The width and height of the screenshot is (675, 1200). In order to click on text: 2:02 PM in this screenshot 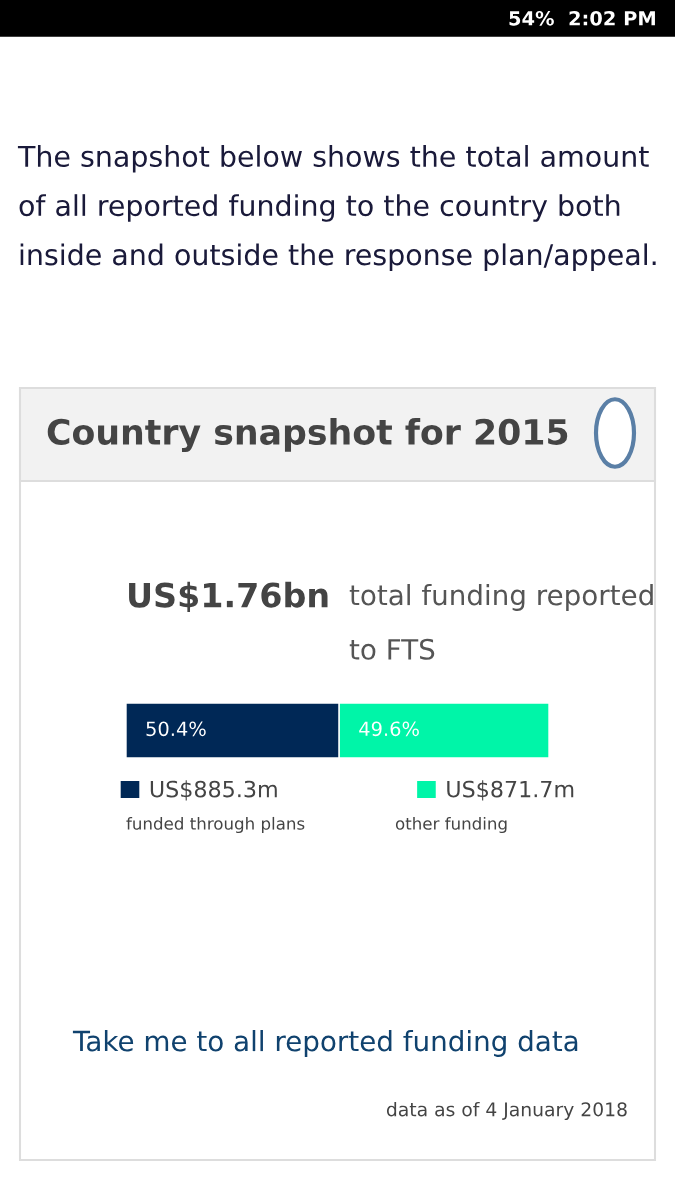, I will do `click(612, 18)`.